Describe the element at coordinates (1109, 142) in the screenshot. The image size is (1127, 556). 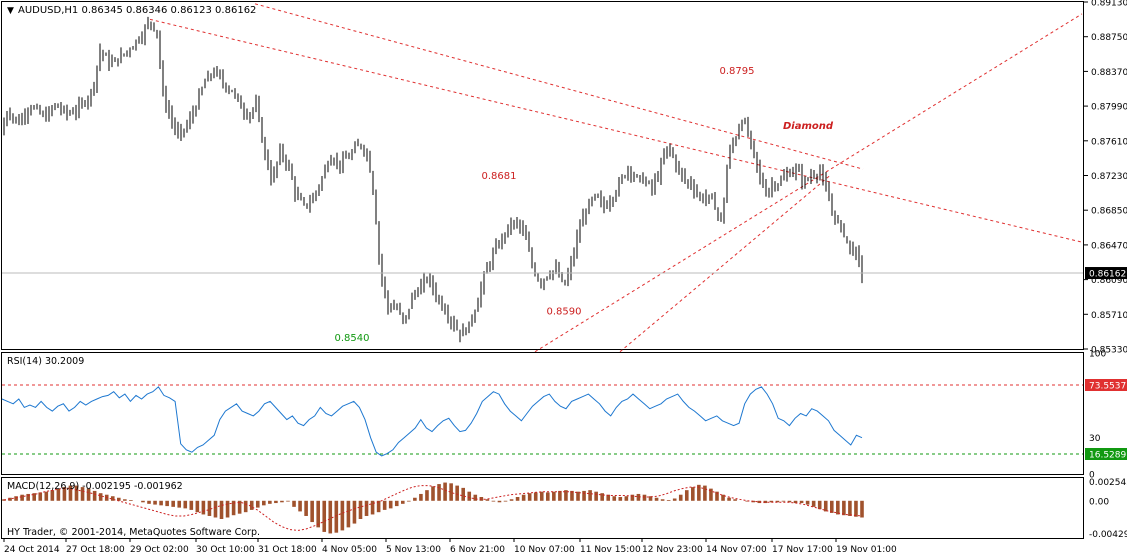
I see `price-tick-label: 0.87610` at that location.